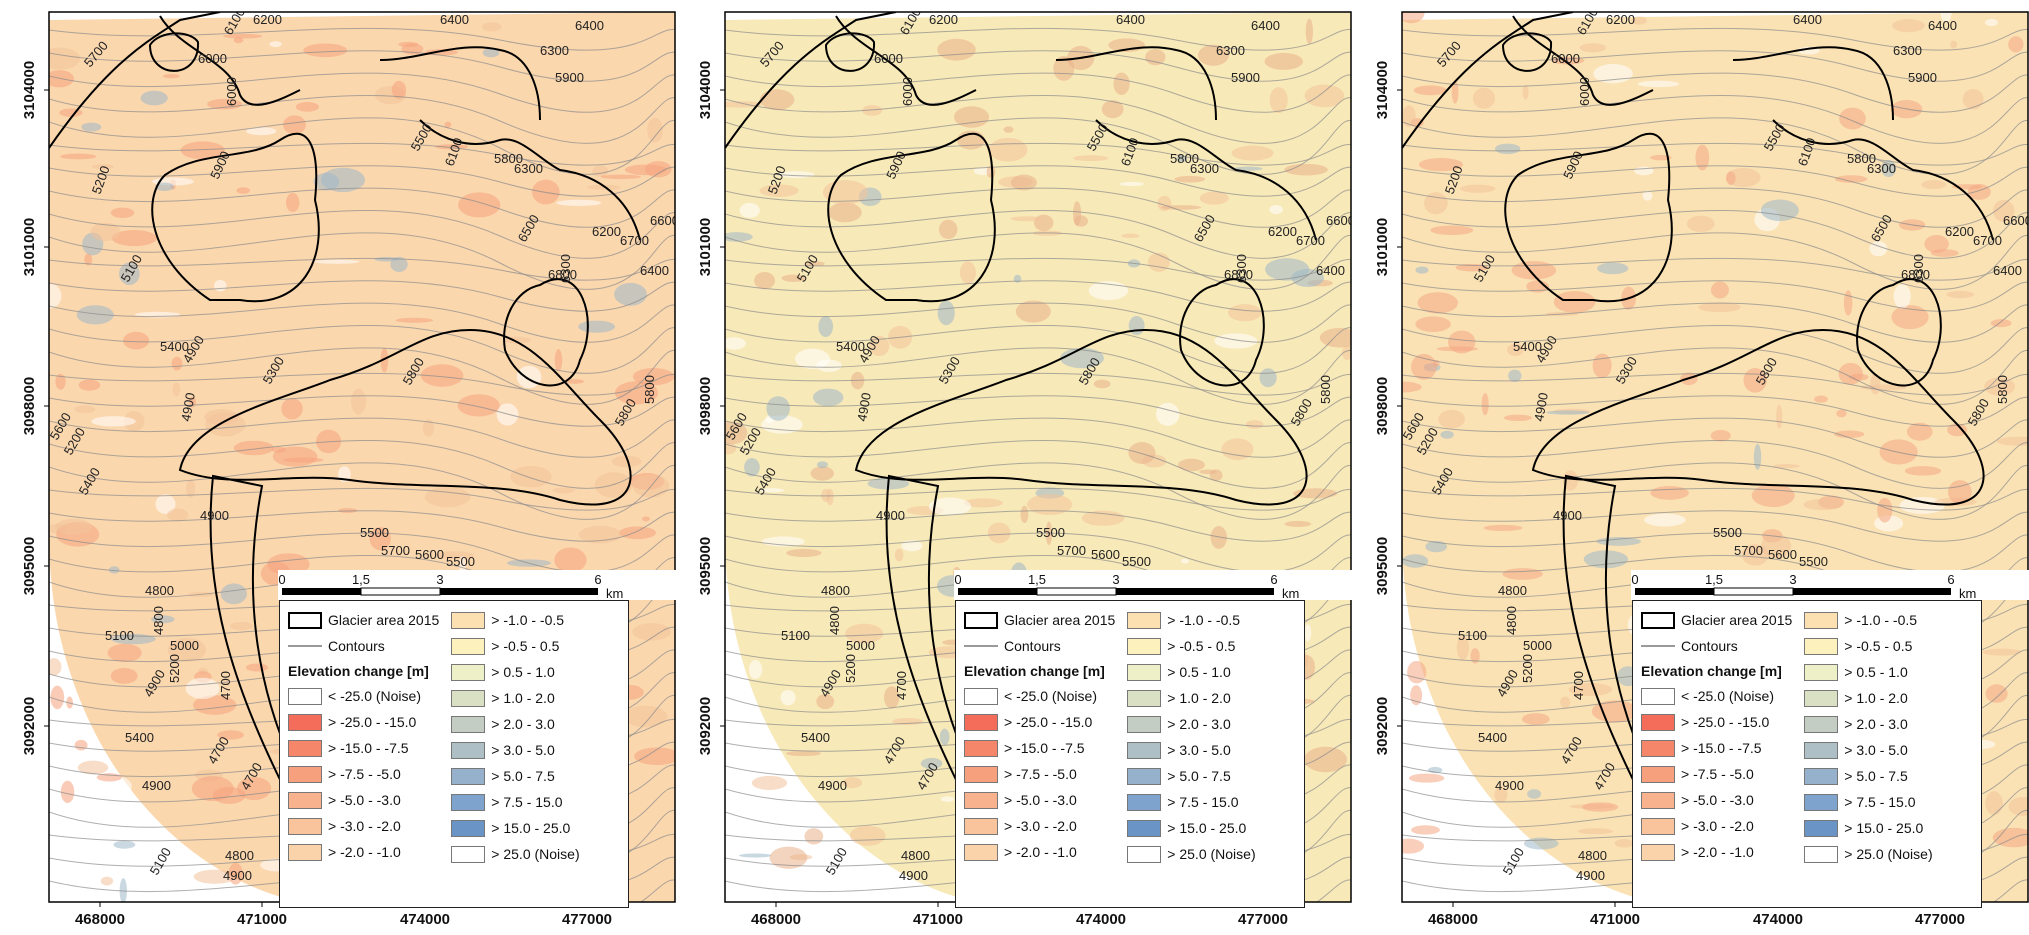 Image resolution: width=2029 pixels, height=935 pixels. Describe the element at coordinates (374, 696) in the screenshot. I see `legend-label: < -25.0 (Noise)` at that location.